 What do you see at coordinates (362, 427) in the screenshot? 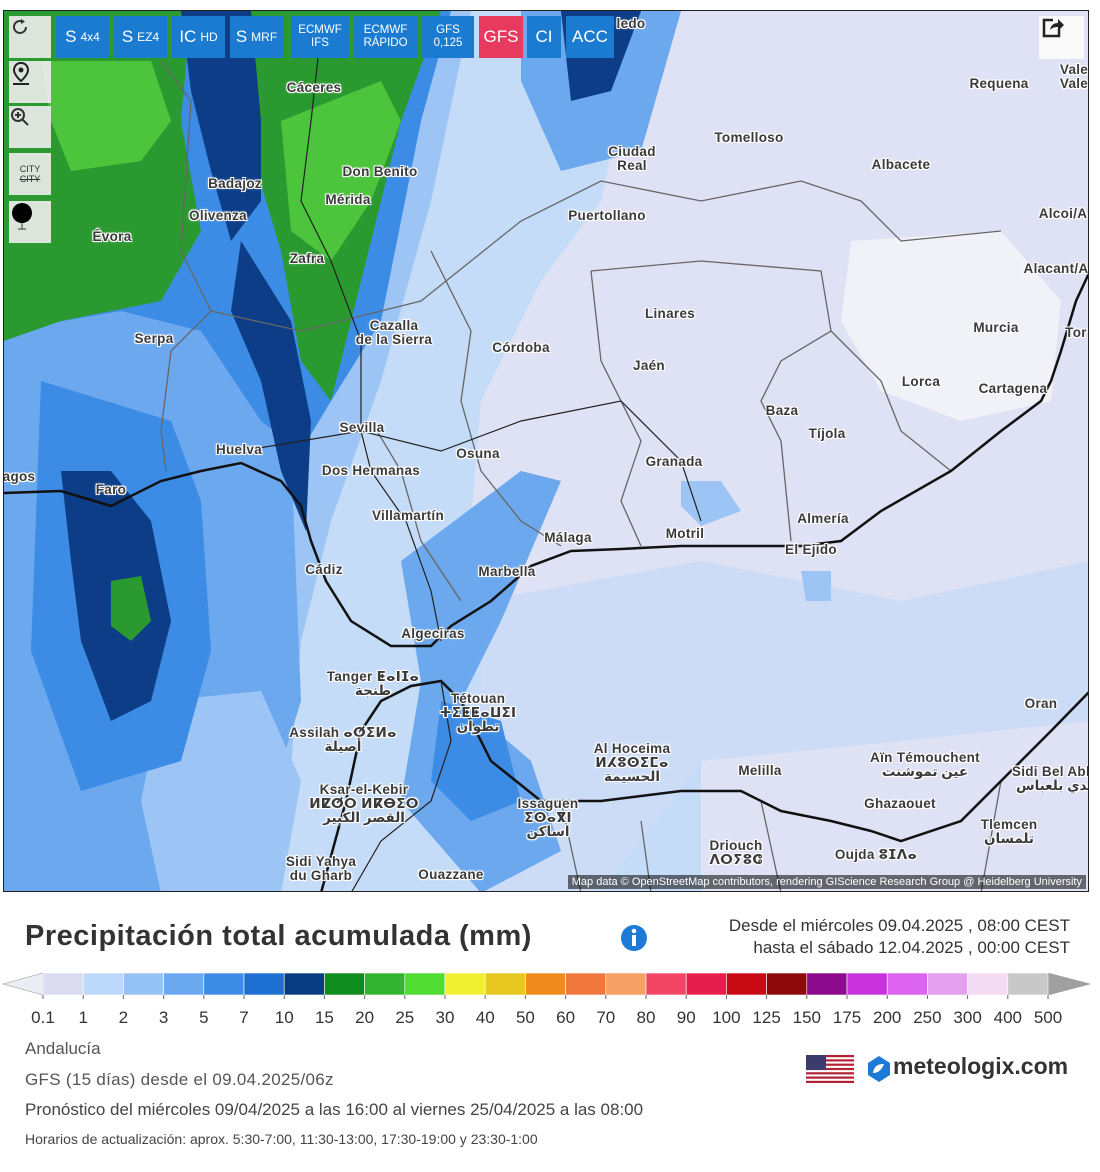
I see `city-label: Sevilla` at bounding box center [362, 427].